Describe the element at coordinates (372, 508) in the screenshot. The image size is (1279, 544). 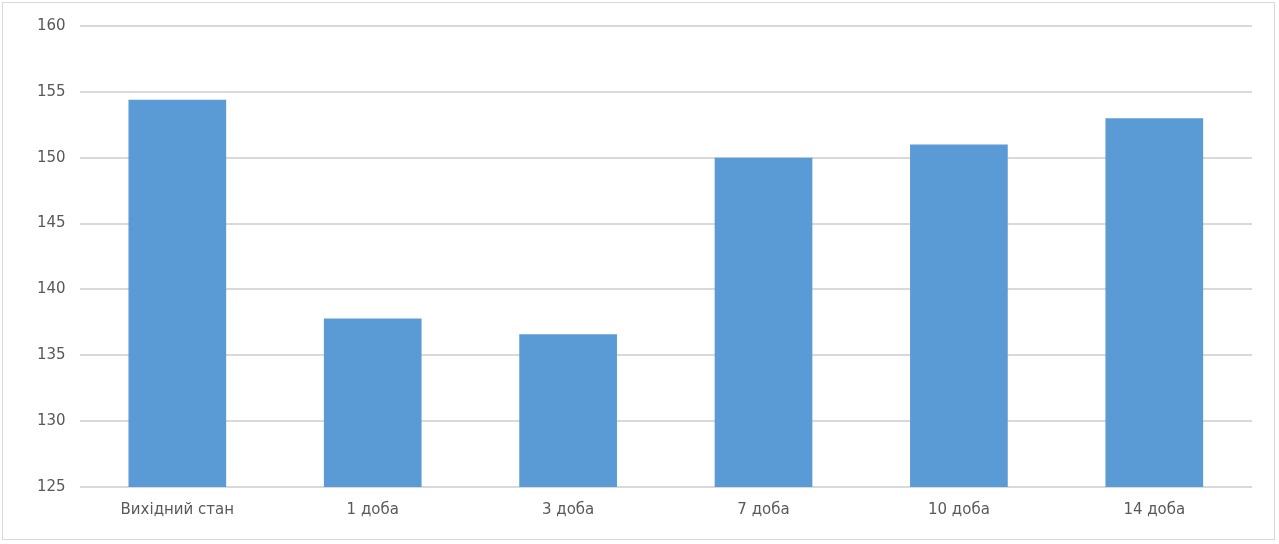
I see `x-tick-label: 1 доба` at that location.